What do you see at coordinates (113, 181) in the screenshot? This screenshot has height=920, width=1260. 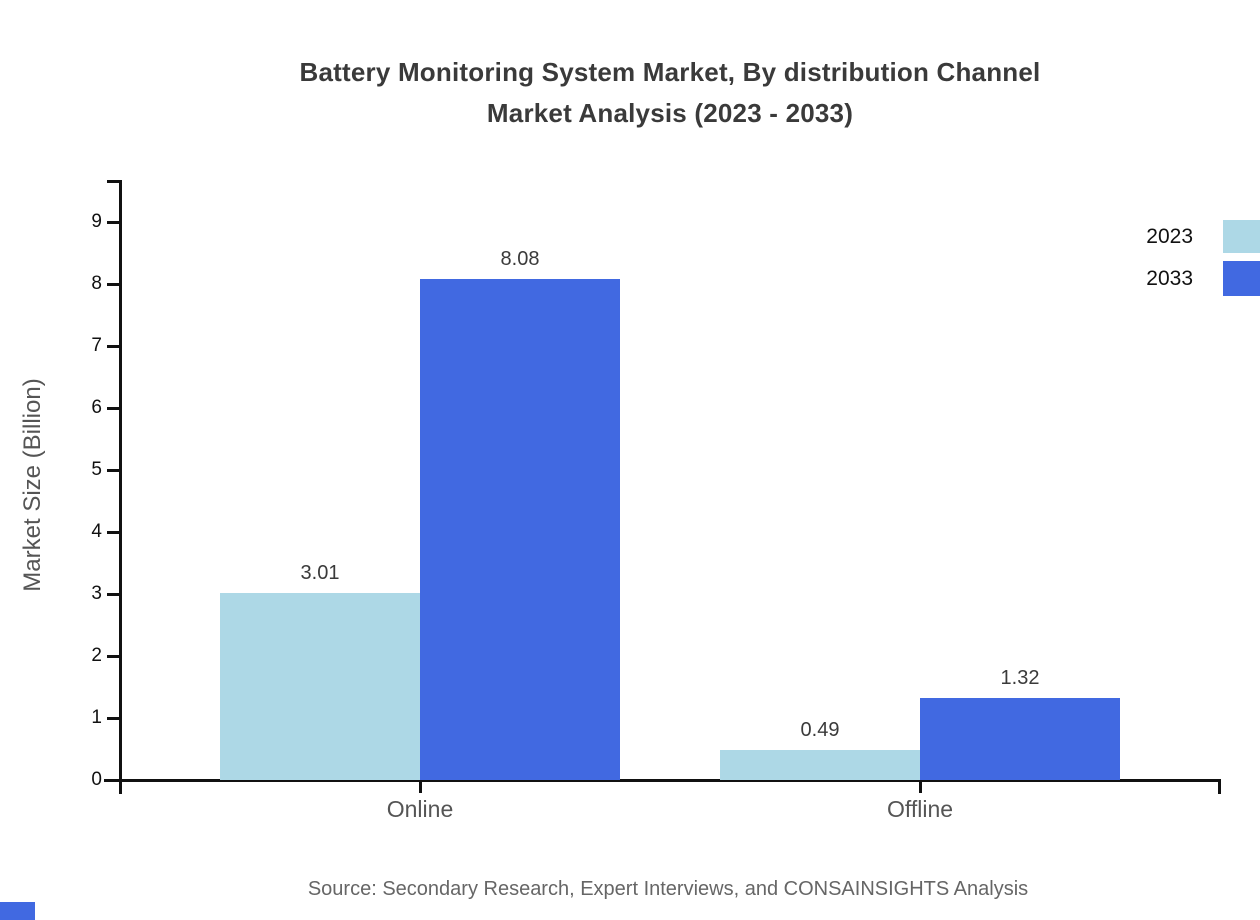 I see `y-axis-endcap-tick` at bounding box center [113, 181].